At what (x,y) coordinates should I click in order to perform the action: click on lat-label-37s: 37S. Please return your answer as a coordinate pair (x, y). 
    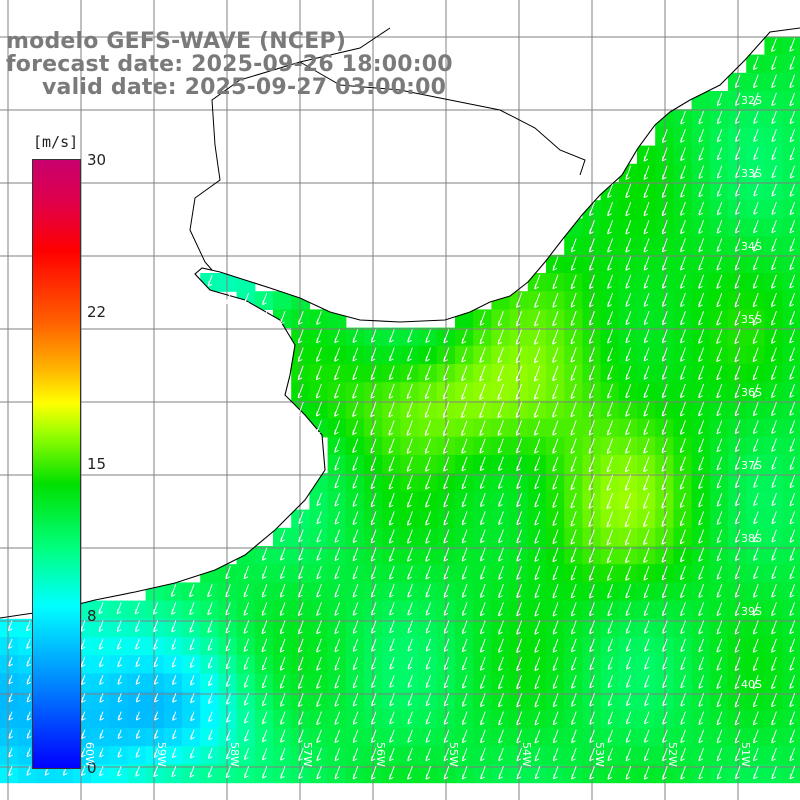
    Looking at the image, I should click on (751, 465).